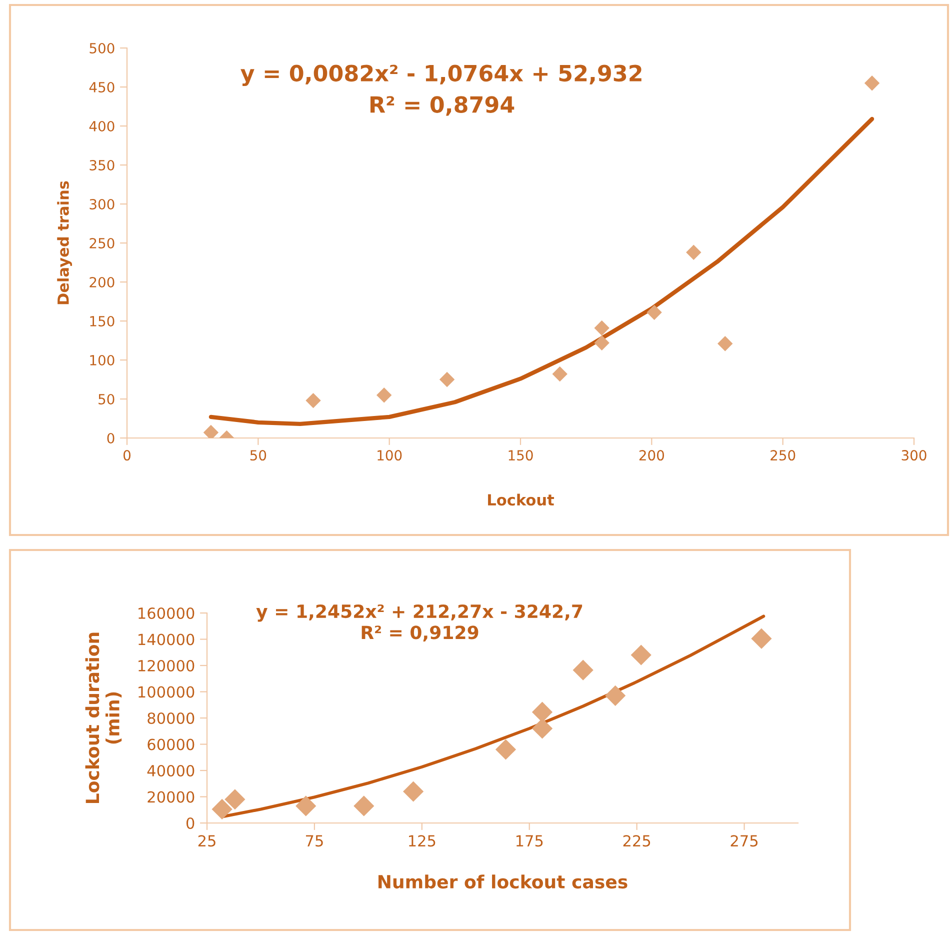 Image resolution: width=952 pixels, height=934 pixels. Describe the element at coordinates (442, 106) in the screenshot. I see `annotation: R² = 0,8794` at that location.